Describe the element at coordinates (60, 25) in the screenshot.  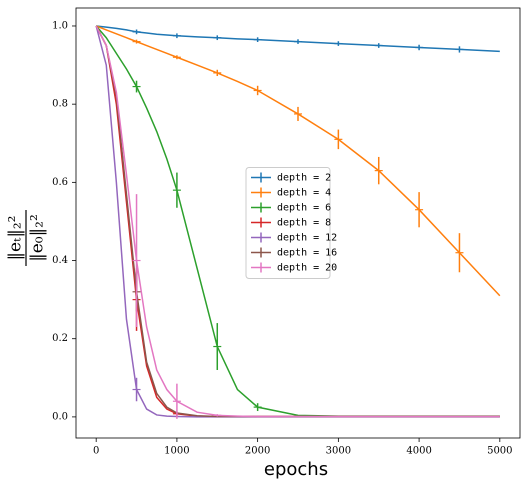
I see `y-tick-label: 1.0` at that location.